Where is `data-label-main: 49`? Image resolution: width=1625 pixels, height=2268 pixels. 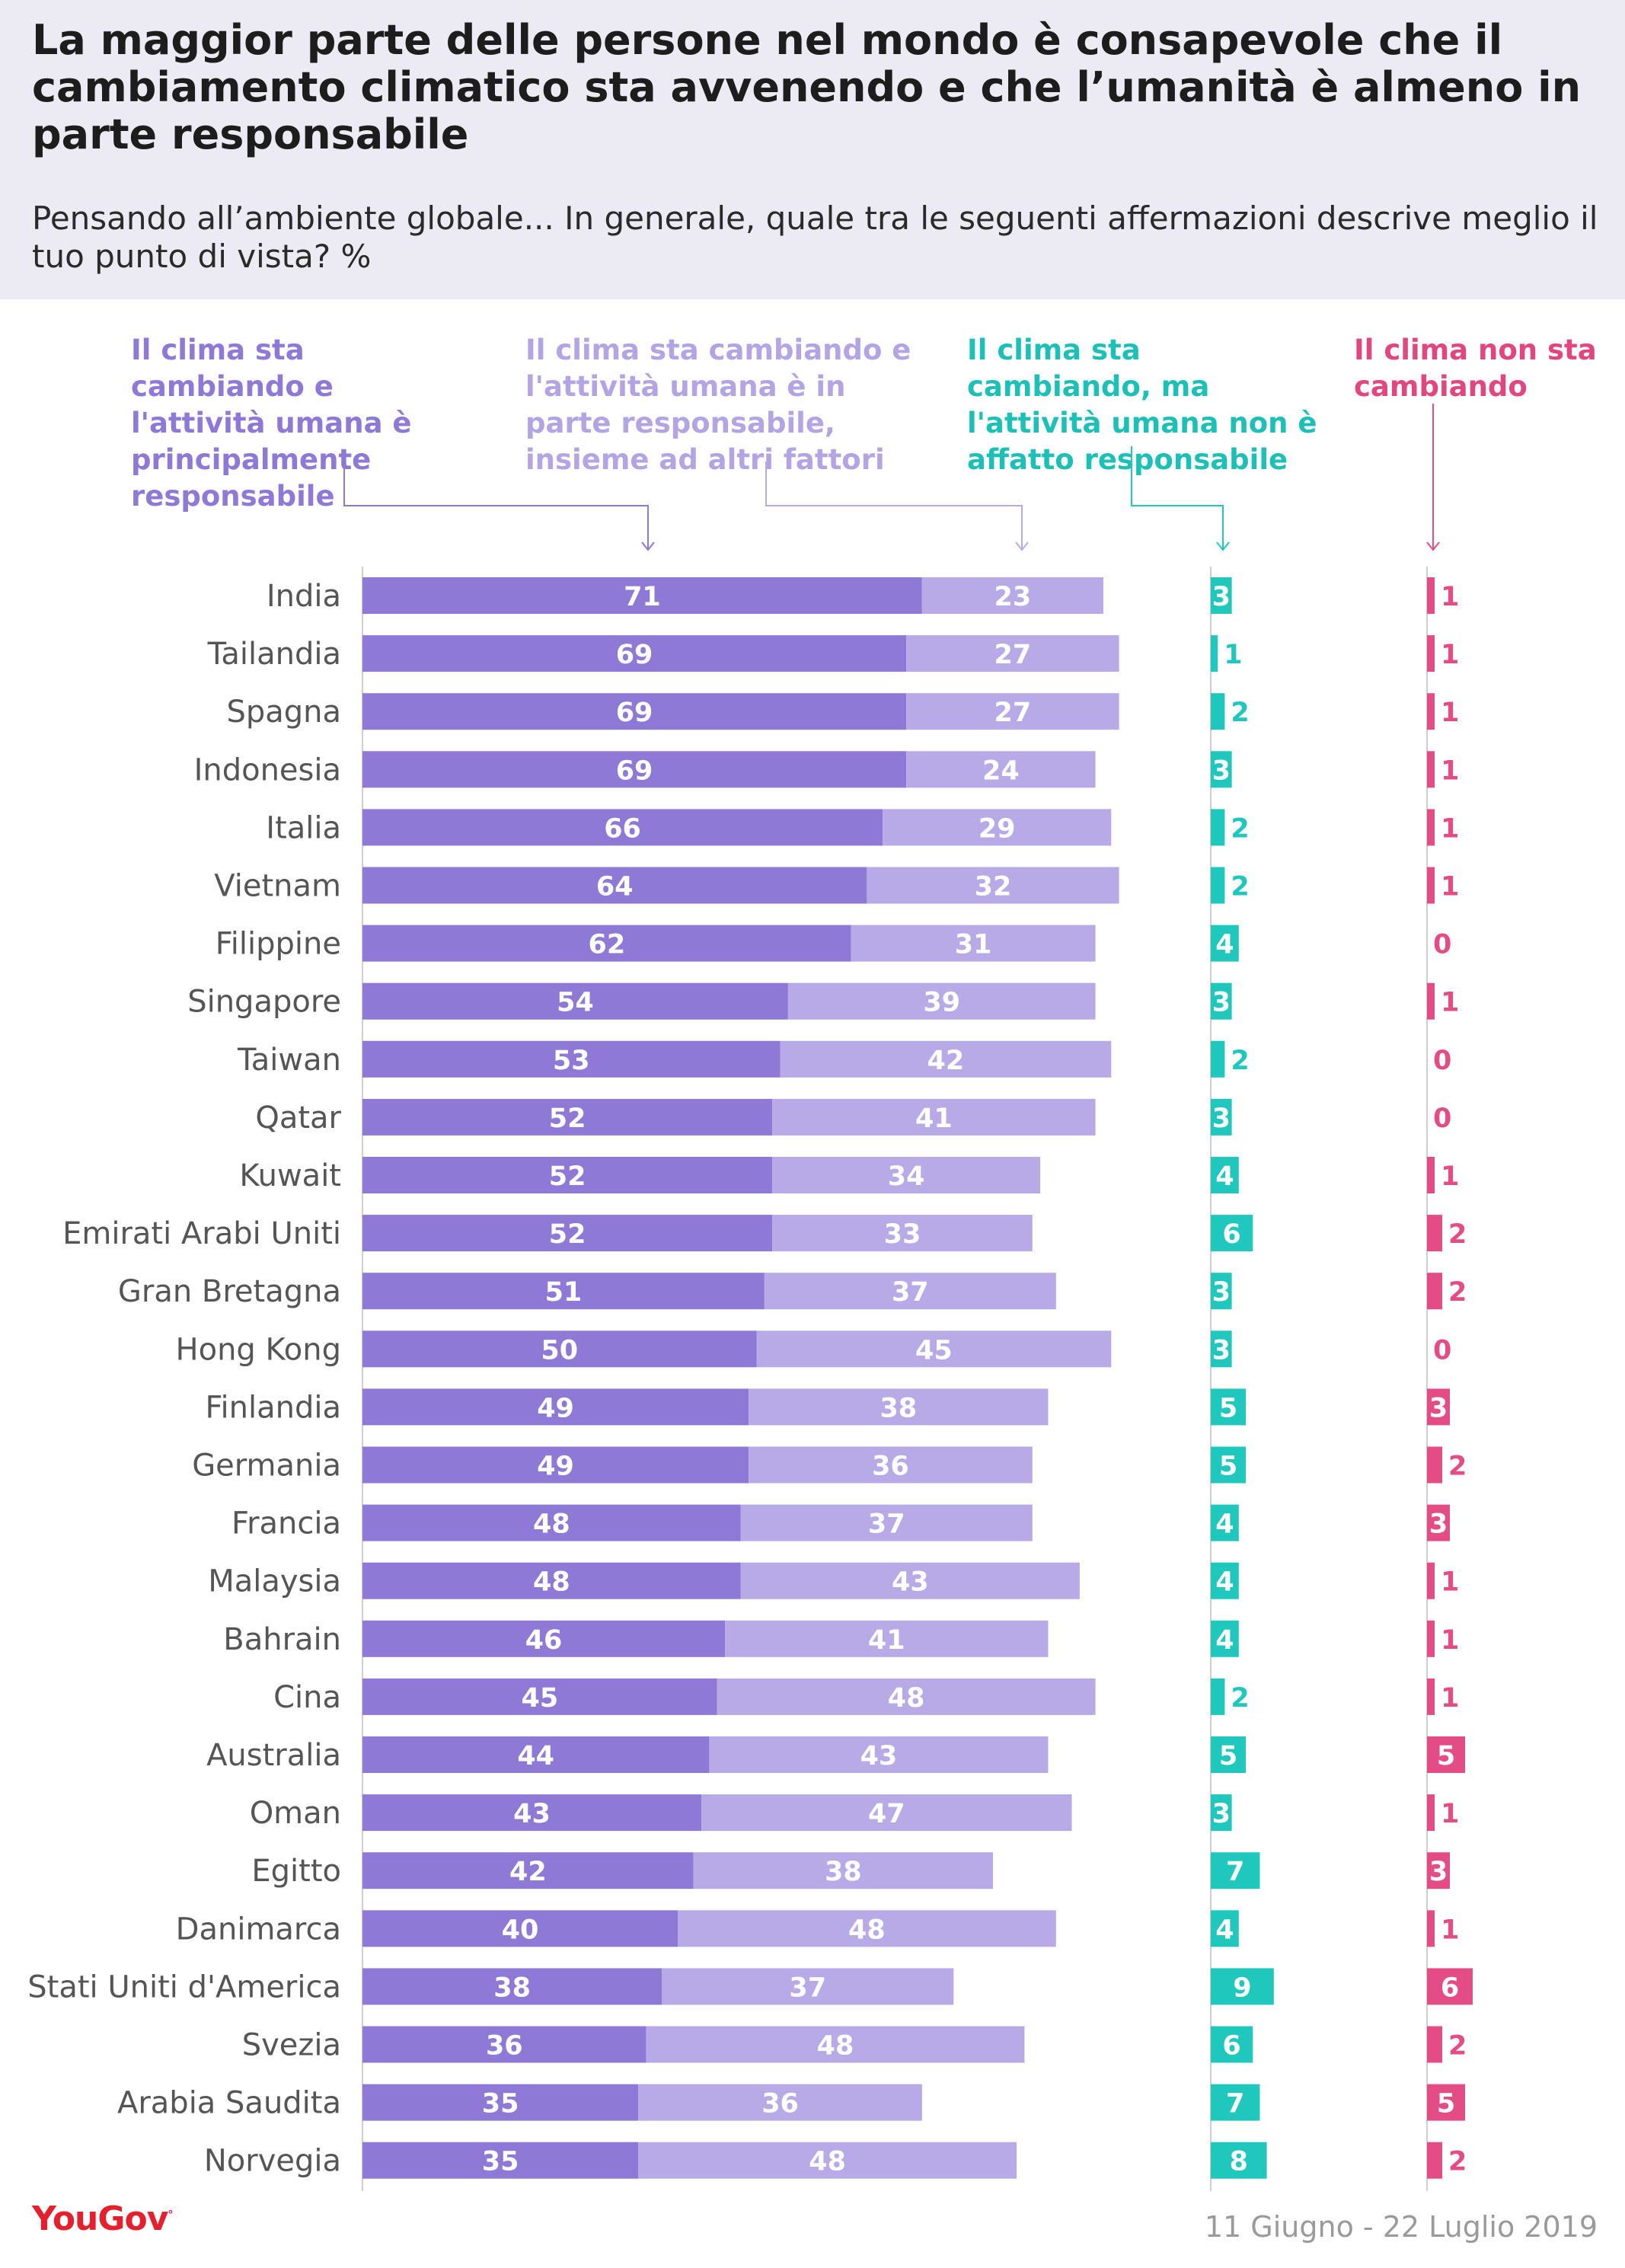
data-label-main: 49 is located at coordinates (555, 1408).